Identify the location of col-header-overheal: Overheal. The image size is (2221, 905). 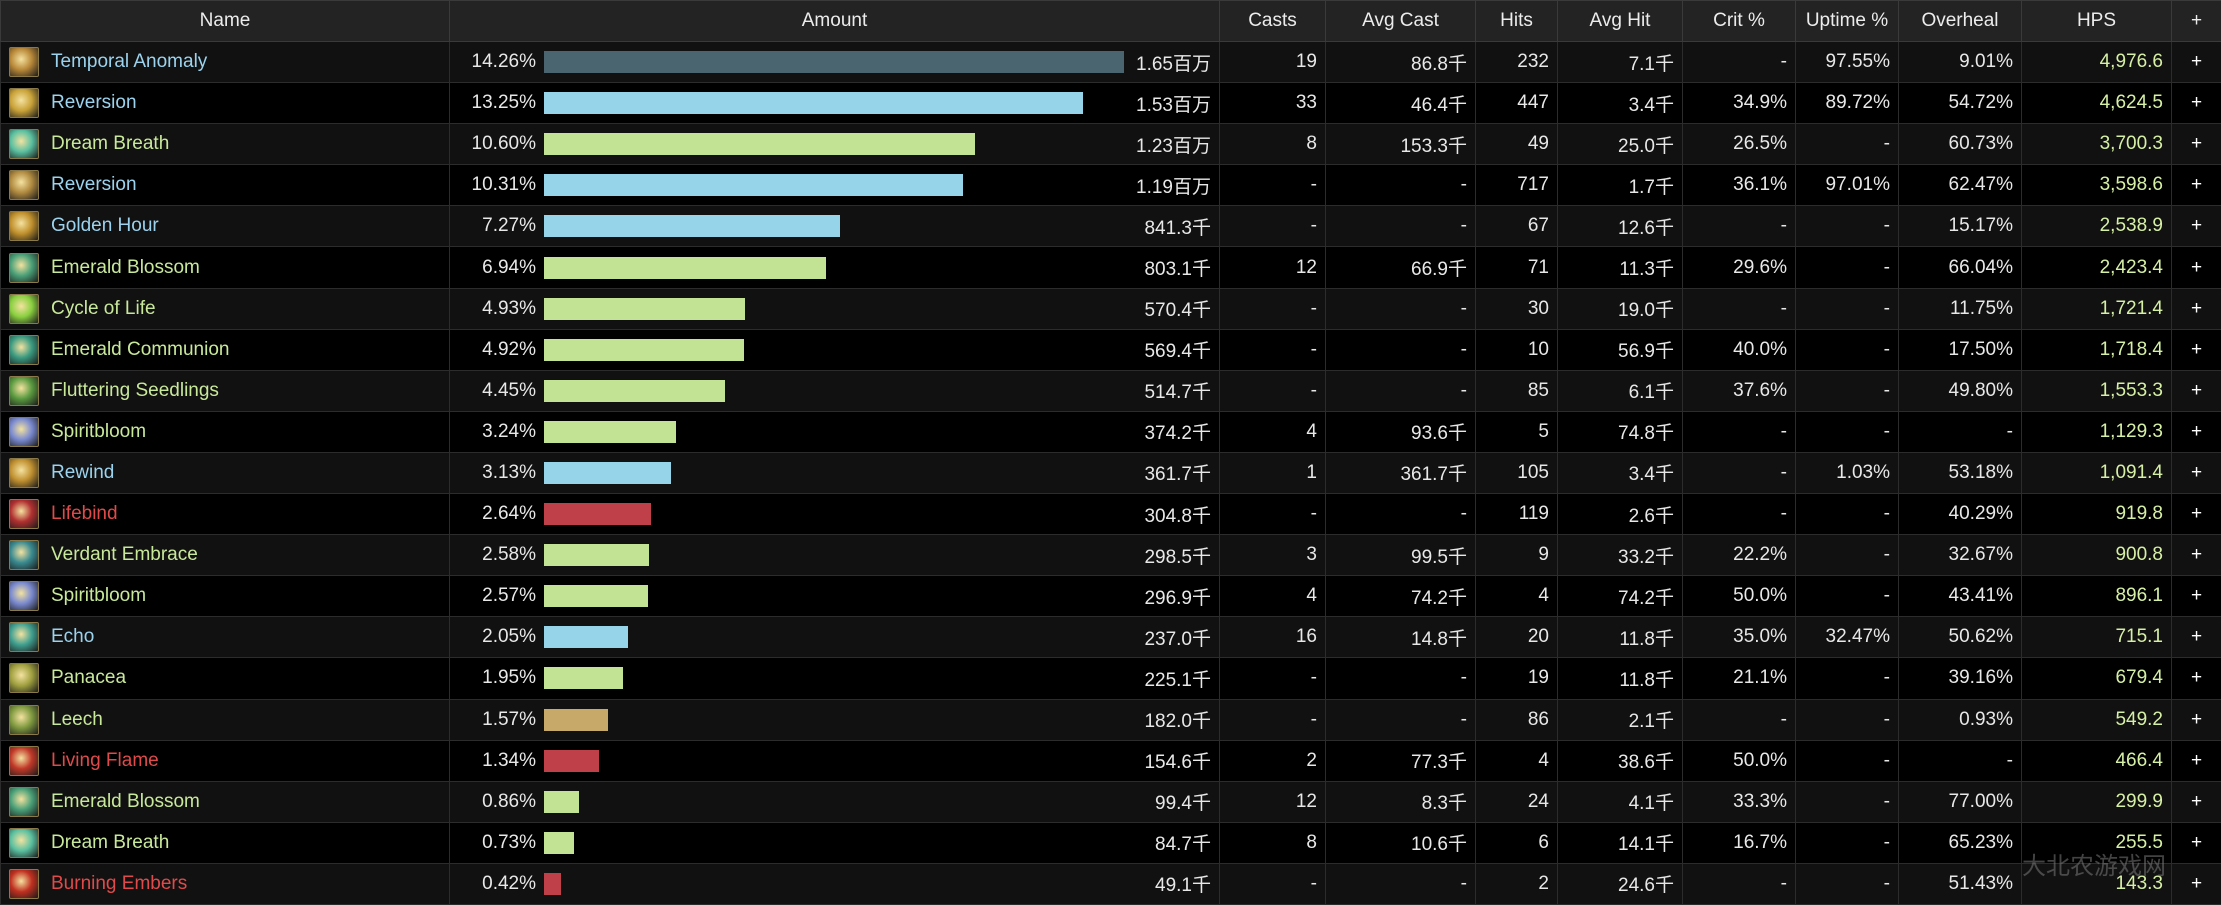
(1960, 21).